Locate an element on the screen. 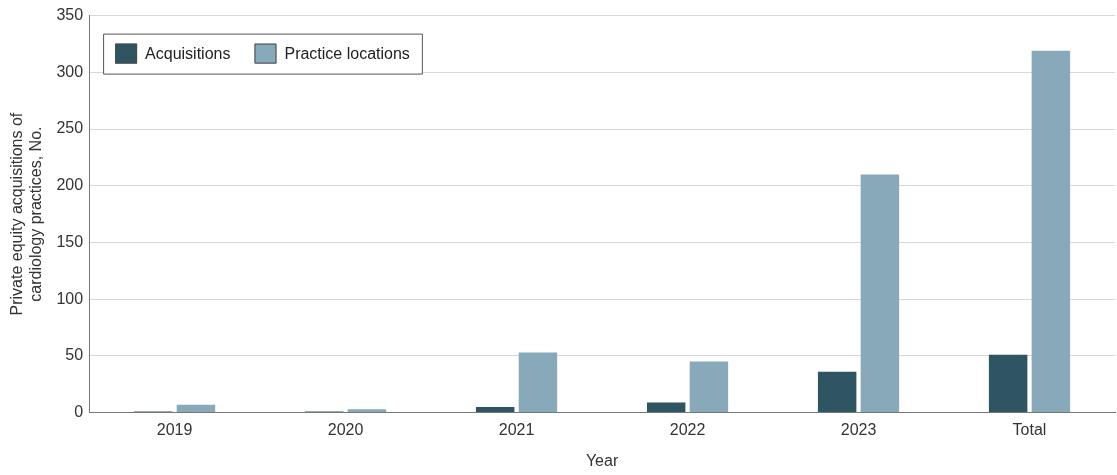 This screenshot has height=475, width=1117. x-tick-label: 2019 is located at coordinates (174, 429).